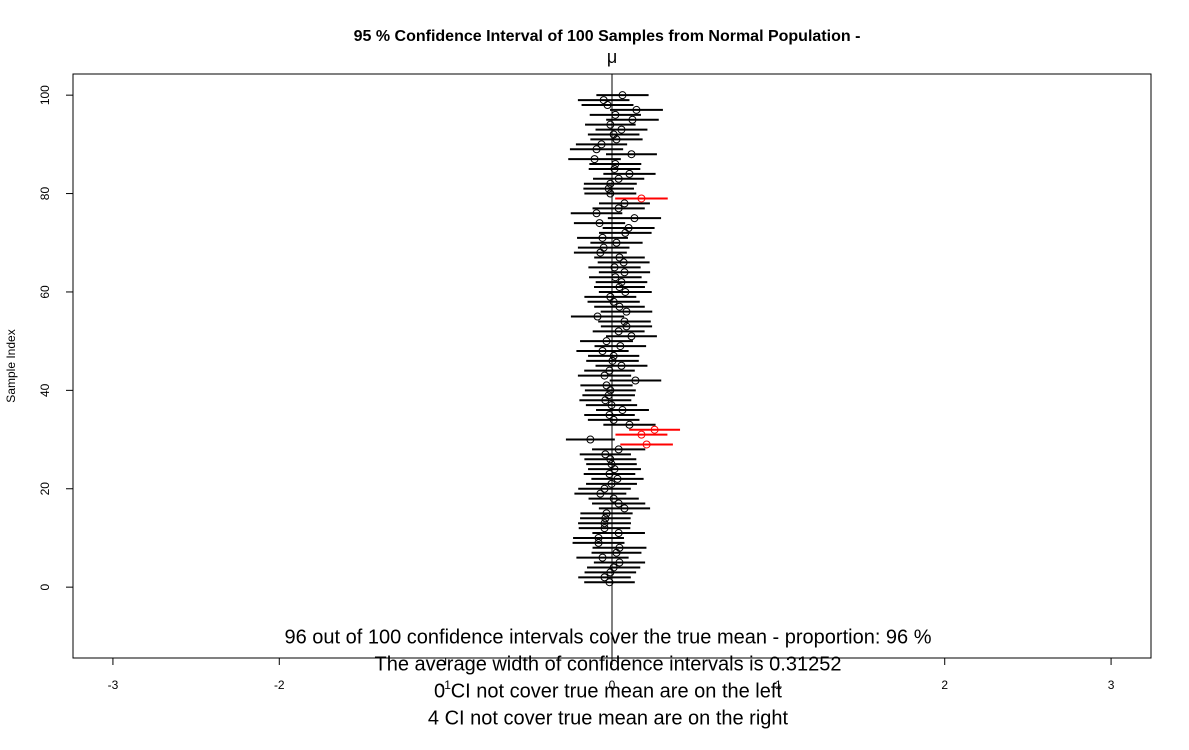  I want to click on y-tick-label: 60, so click(45, 292).